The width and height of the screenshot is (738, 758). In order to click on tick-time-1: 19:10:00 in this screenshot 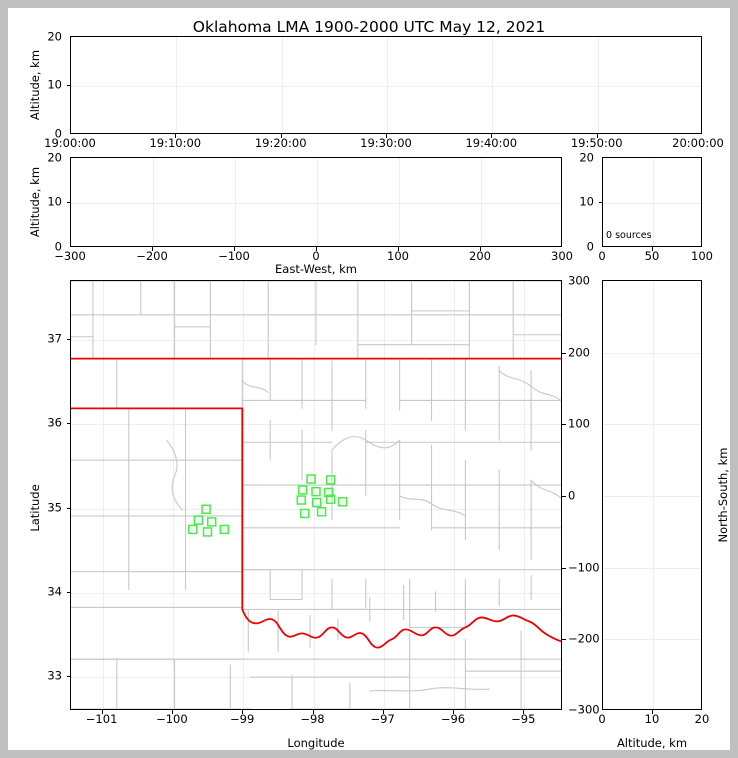, I will do `click(175, 143)`.